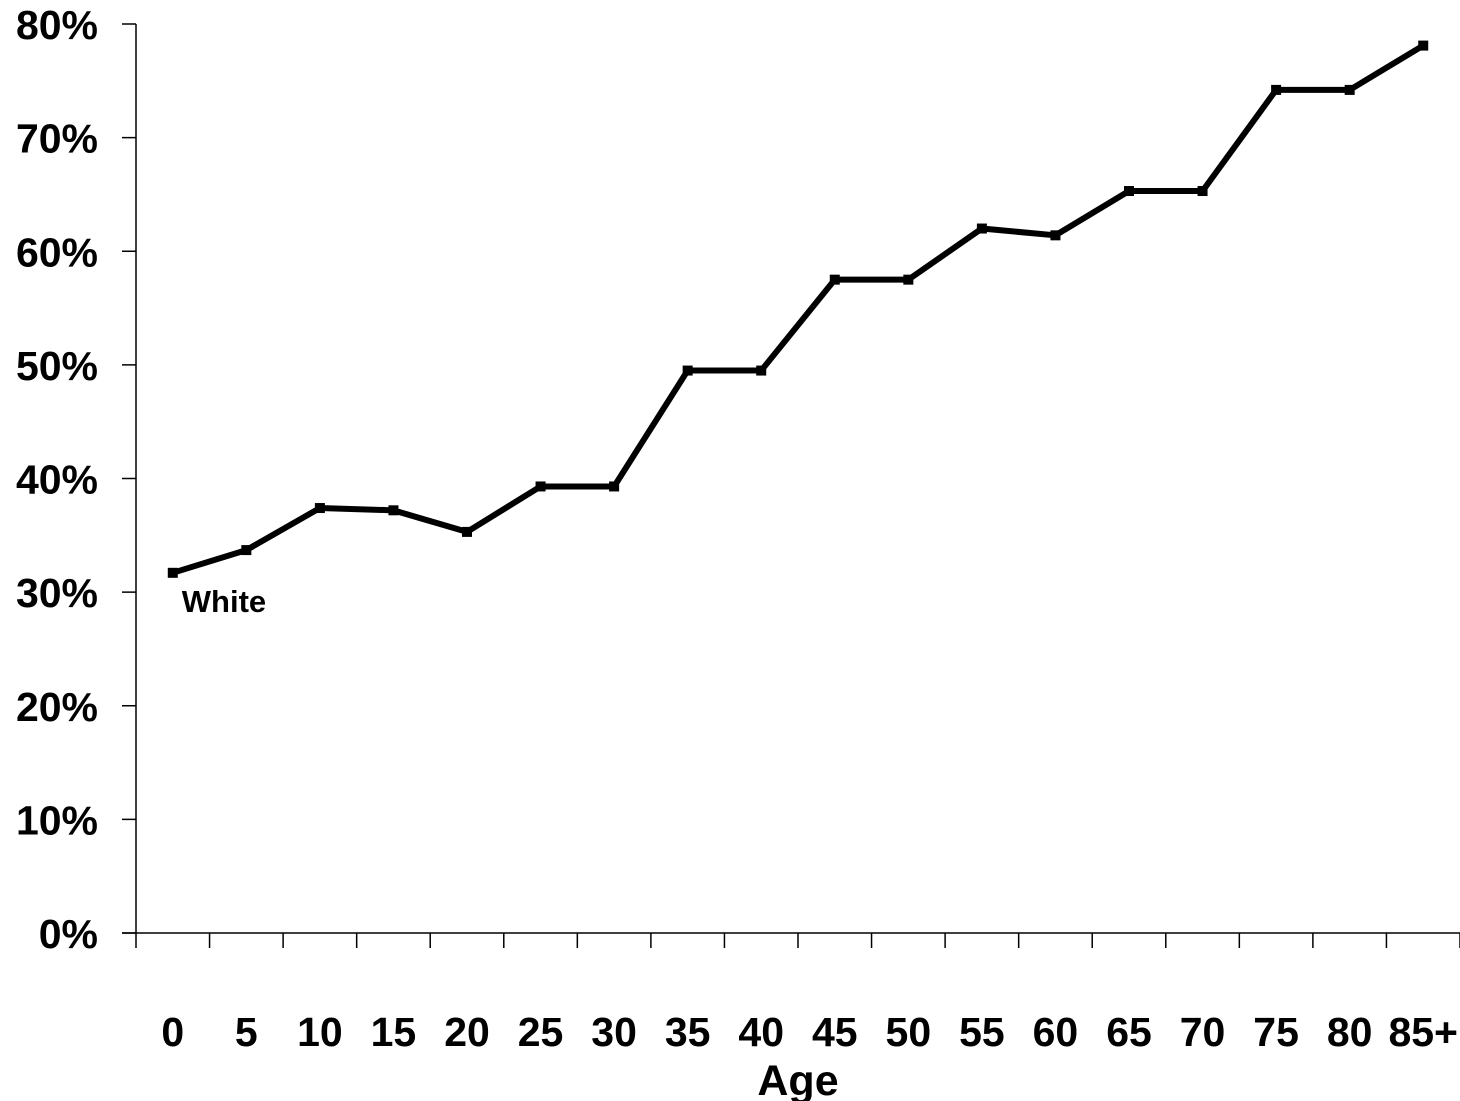 The height and width of the screenshot is (1101, 1460). What do you see at coordinates (57, 820) in the screenshot?
I see `y-tick-label: 10%` at bounding box center [57, 820].